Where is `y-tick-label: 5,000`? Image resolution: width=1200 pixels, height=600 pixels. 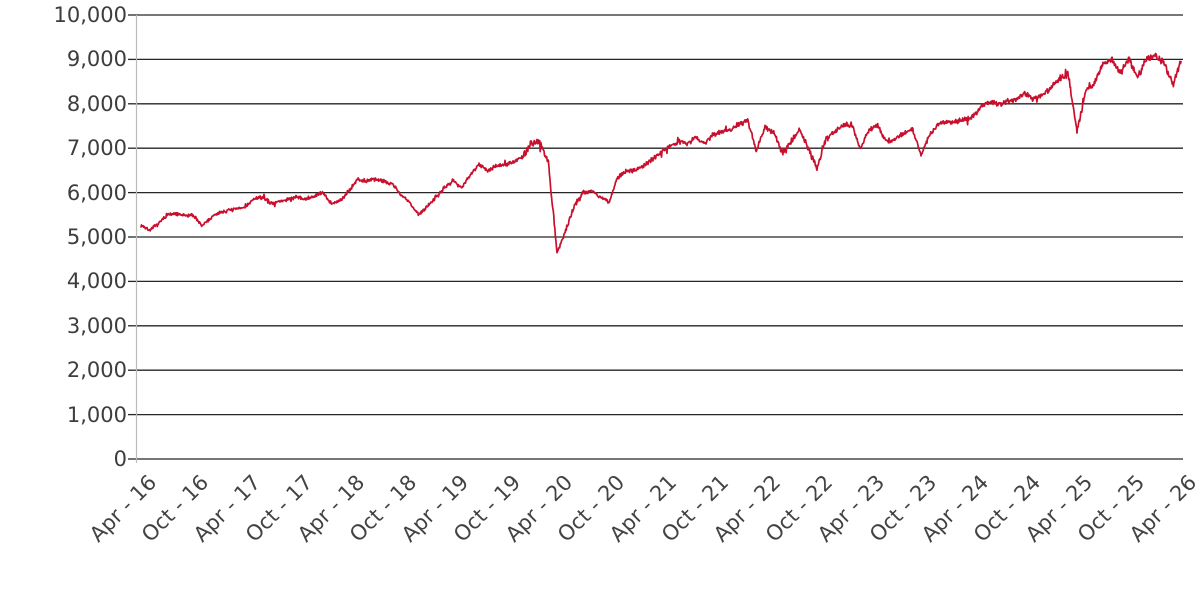 y-tick-label: 5,000 is located at coordinates (96, 237).